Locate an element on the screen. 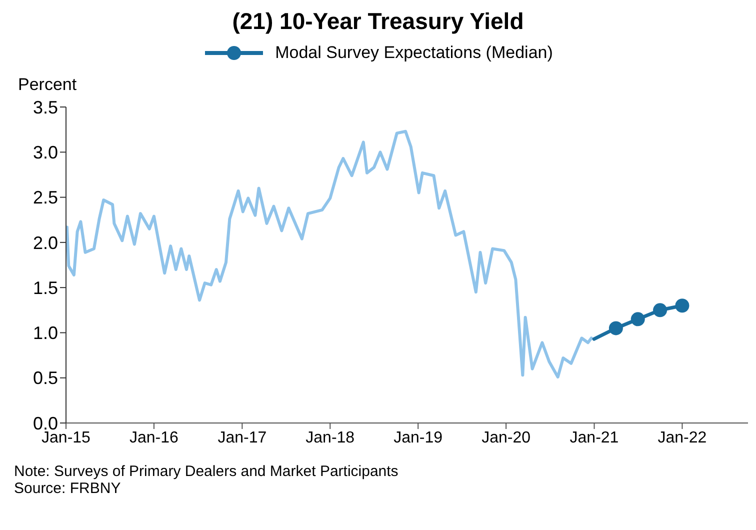 Image resolution: width=756 pixels, height=530 pixels. x-tick-label: Jan-15 is located at coordinates (66, 437).